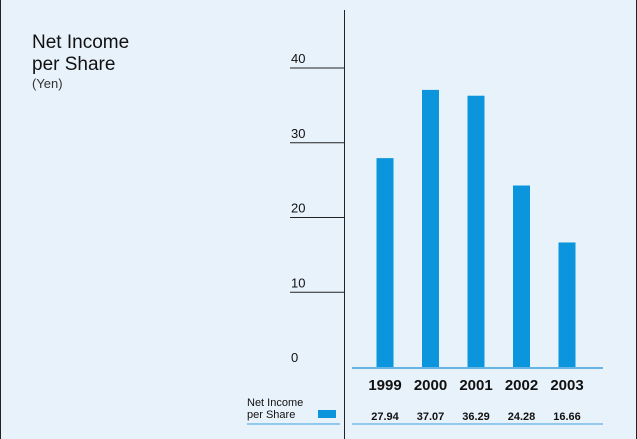  Describe the element at coordinates (275, 403) in the screenshot. I see `legend-label-line-1: Net Income` at that location.